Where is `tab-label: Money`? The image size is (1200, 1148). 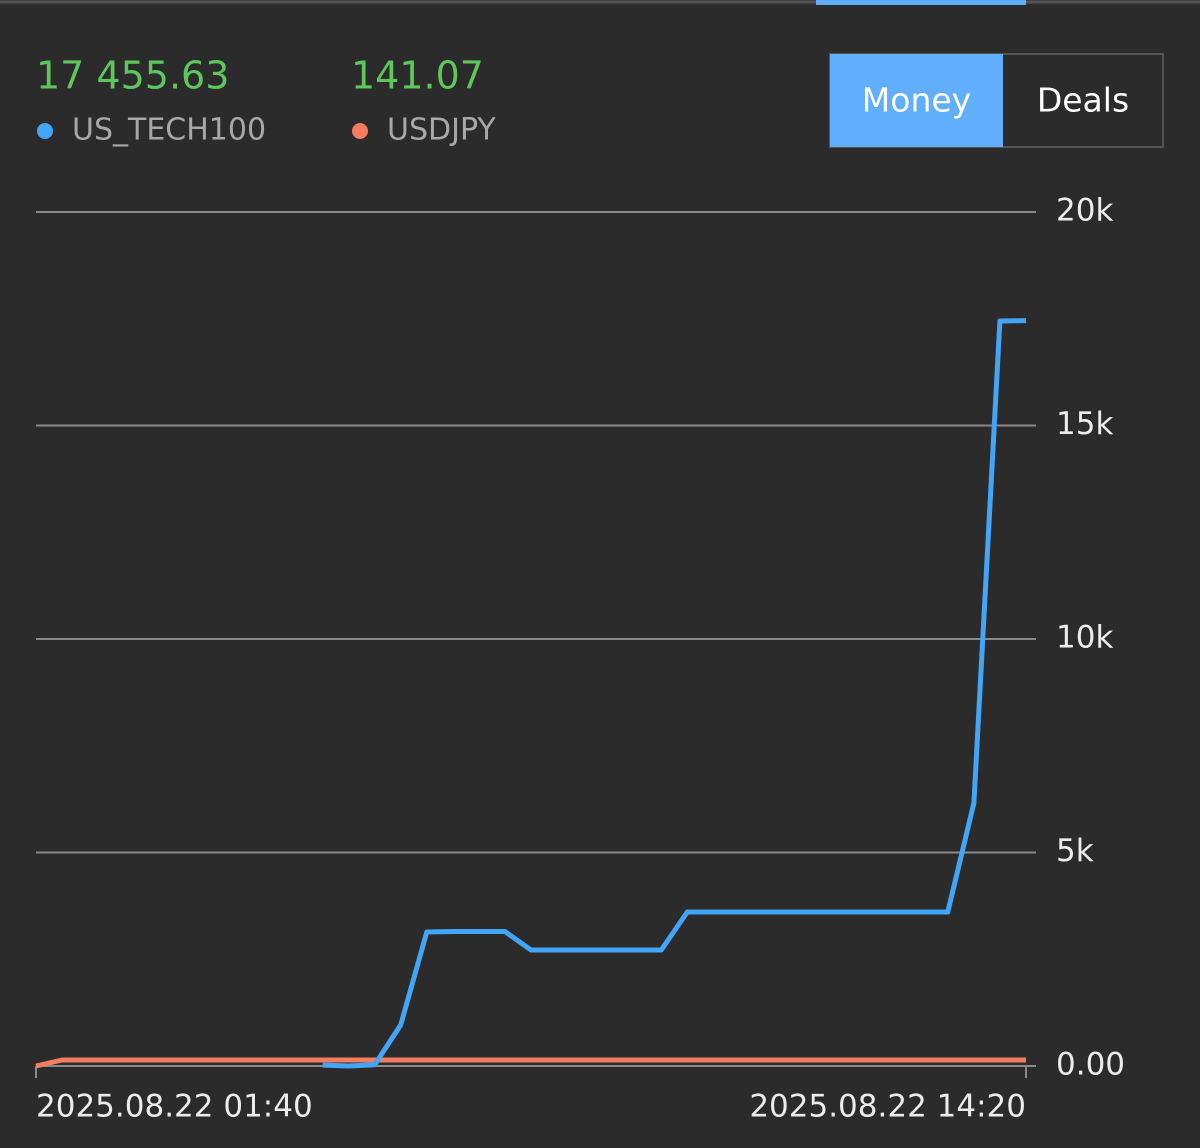
tab-label: Money is located at coordinates (916, 100).